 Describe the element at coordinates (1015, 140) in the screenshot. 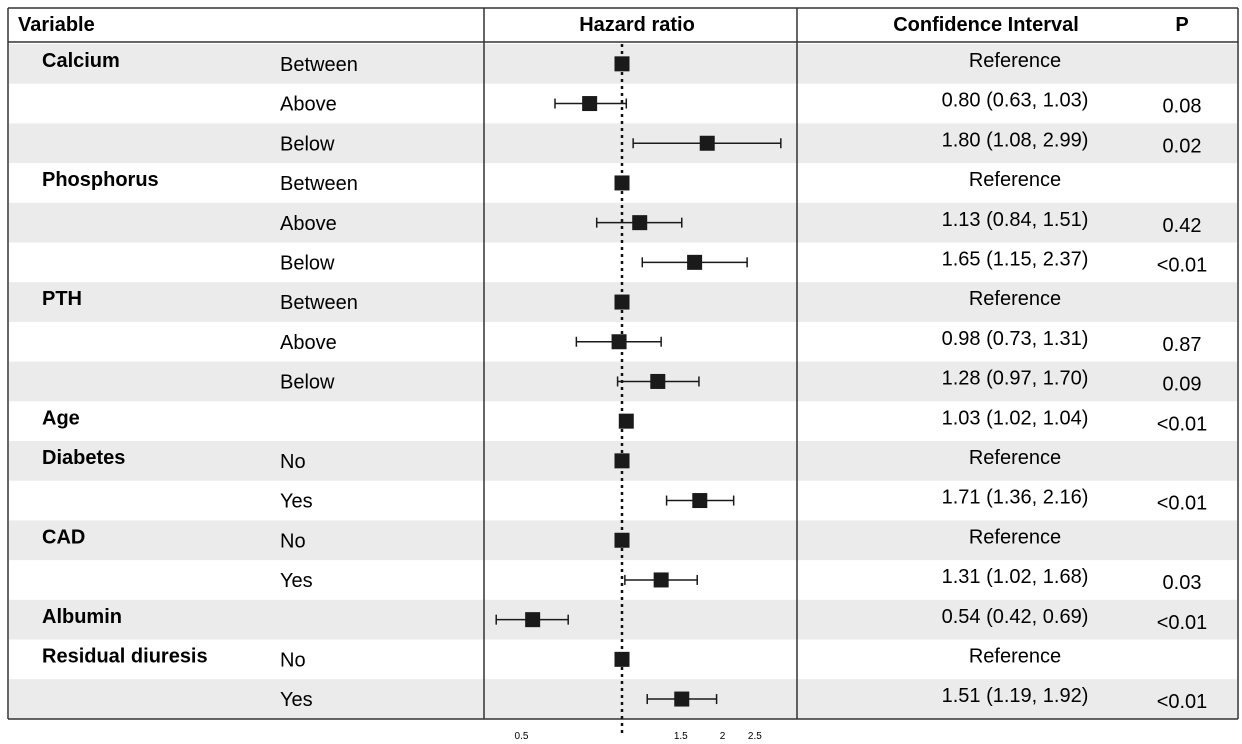

I see `ci-value: 1.80 (1.08, 2.99)` at that location.